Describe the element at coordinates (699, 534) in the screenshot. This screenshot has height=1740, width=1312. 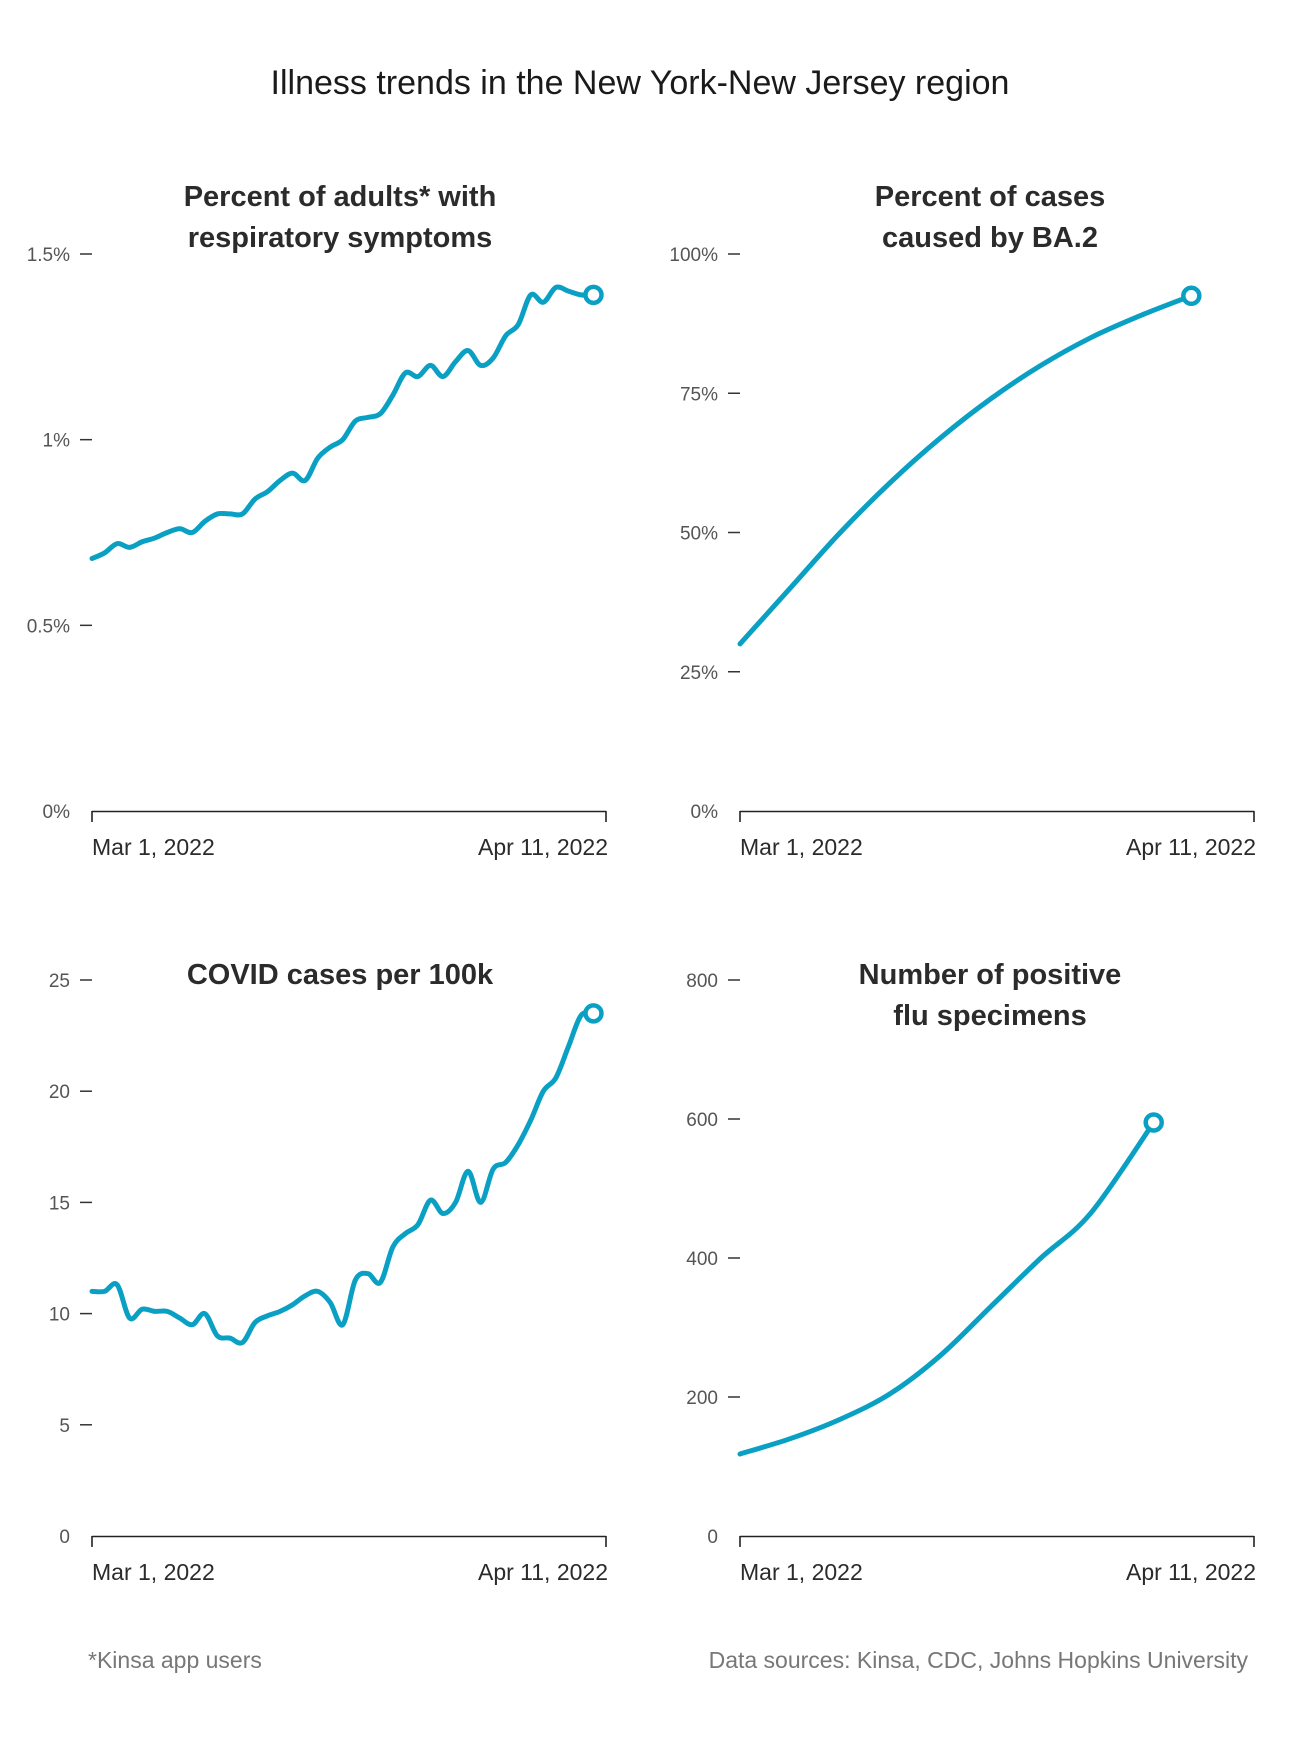
I see `y-tick-label: 50%` at that location.